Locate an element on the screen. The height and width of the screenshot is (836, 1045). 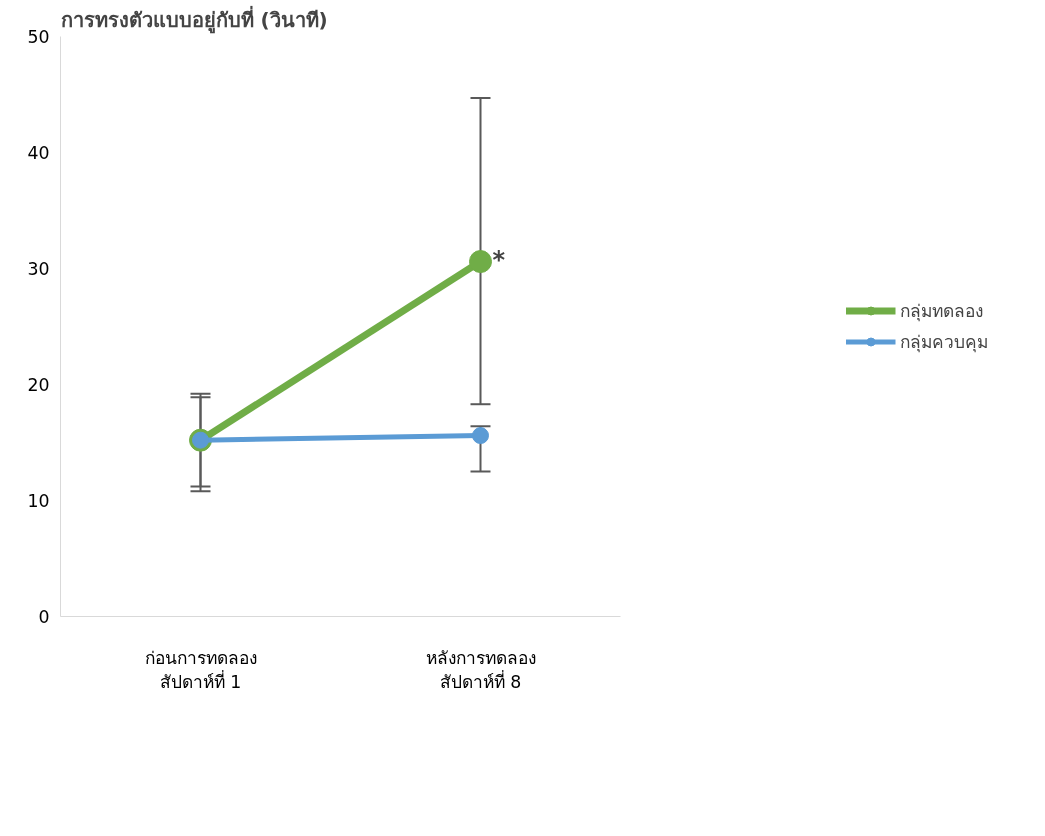
y-tick-label: 0 is located at coordinates (44, 617).